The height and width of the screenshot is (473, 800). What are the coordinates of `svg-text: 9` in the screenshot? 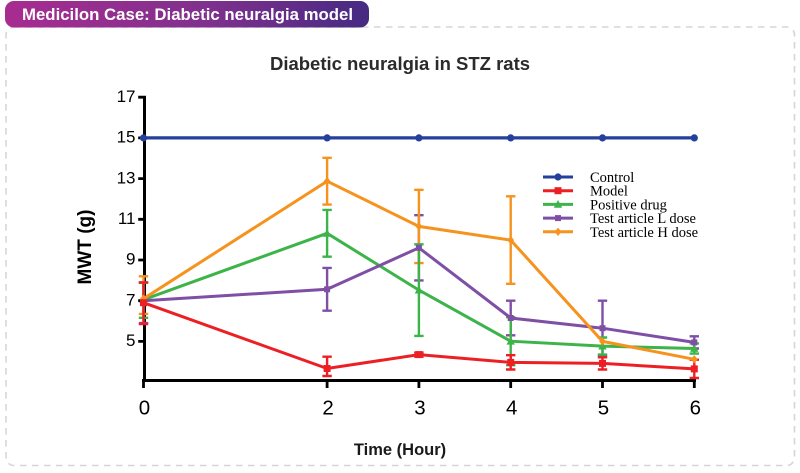 It's located at (130, 259).